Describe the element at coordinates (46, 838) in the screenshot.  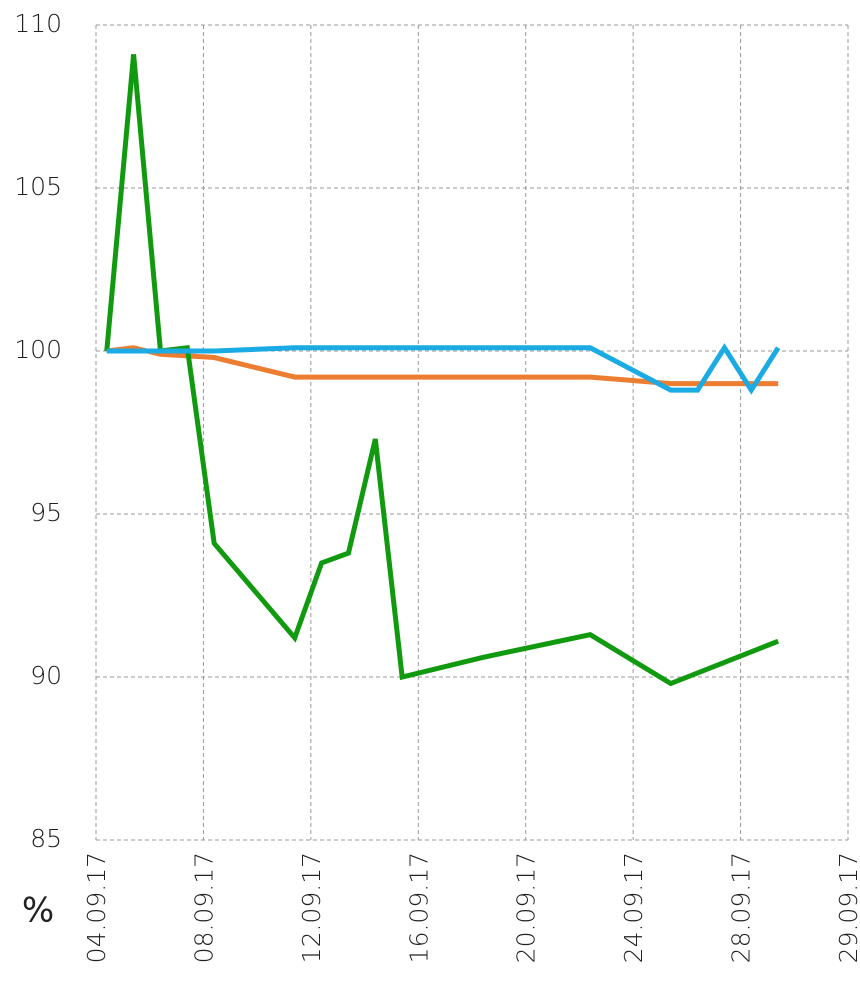
I see `y-tick-label: 85` at that location.